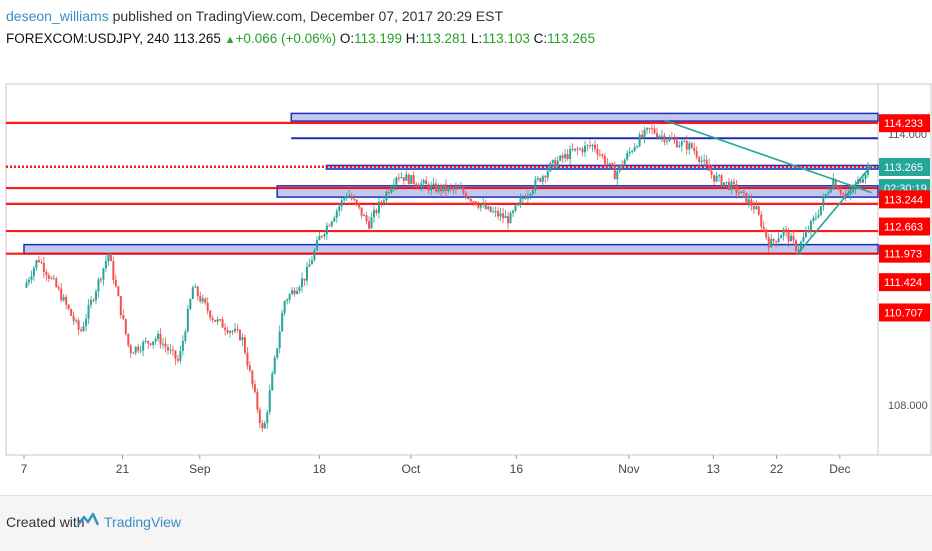 The height and width of the screenshot is (551, 932). I want to click on price-change: +0.066 (+0.06%), so click(286, 38).